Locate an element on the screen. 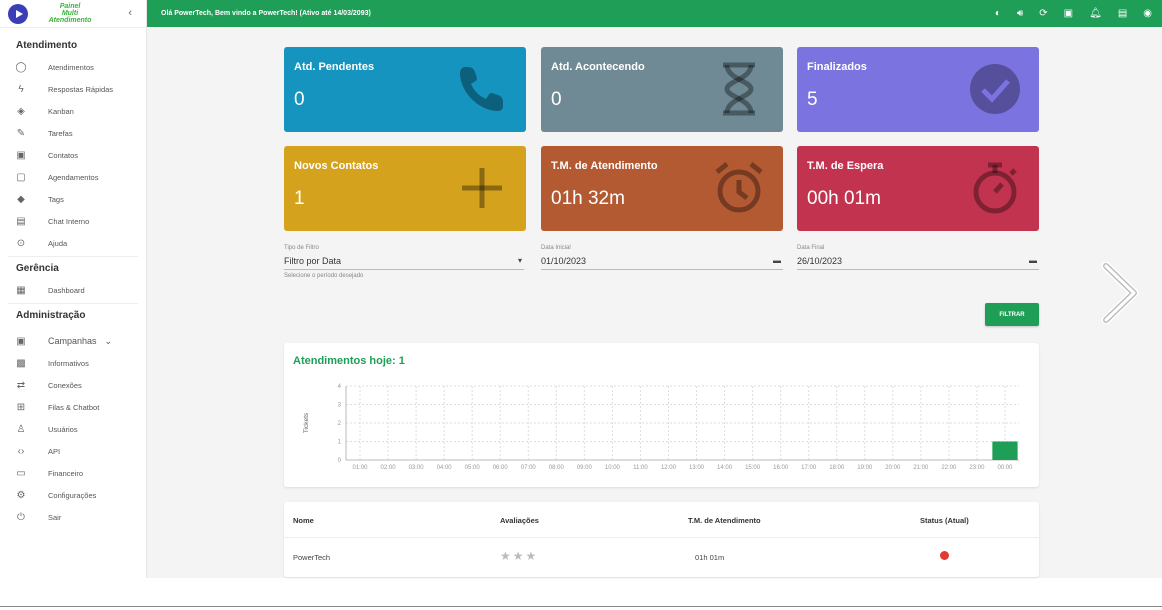  sidebar-item-contatos: ▣ Contatos is located at coordinates (73, 155).